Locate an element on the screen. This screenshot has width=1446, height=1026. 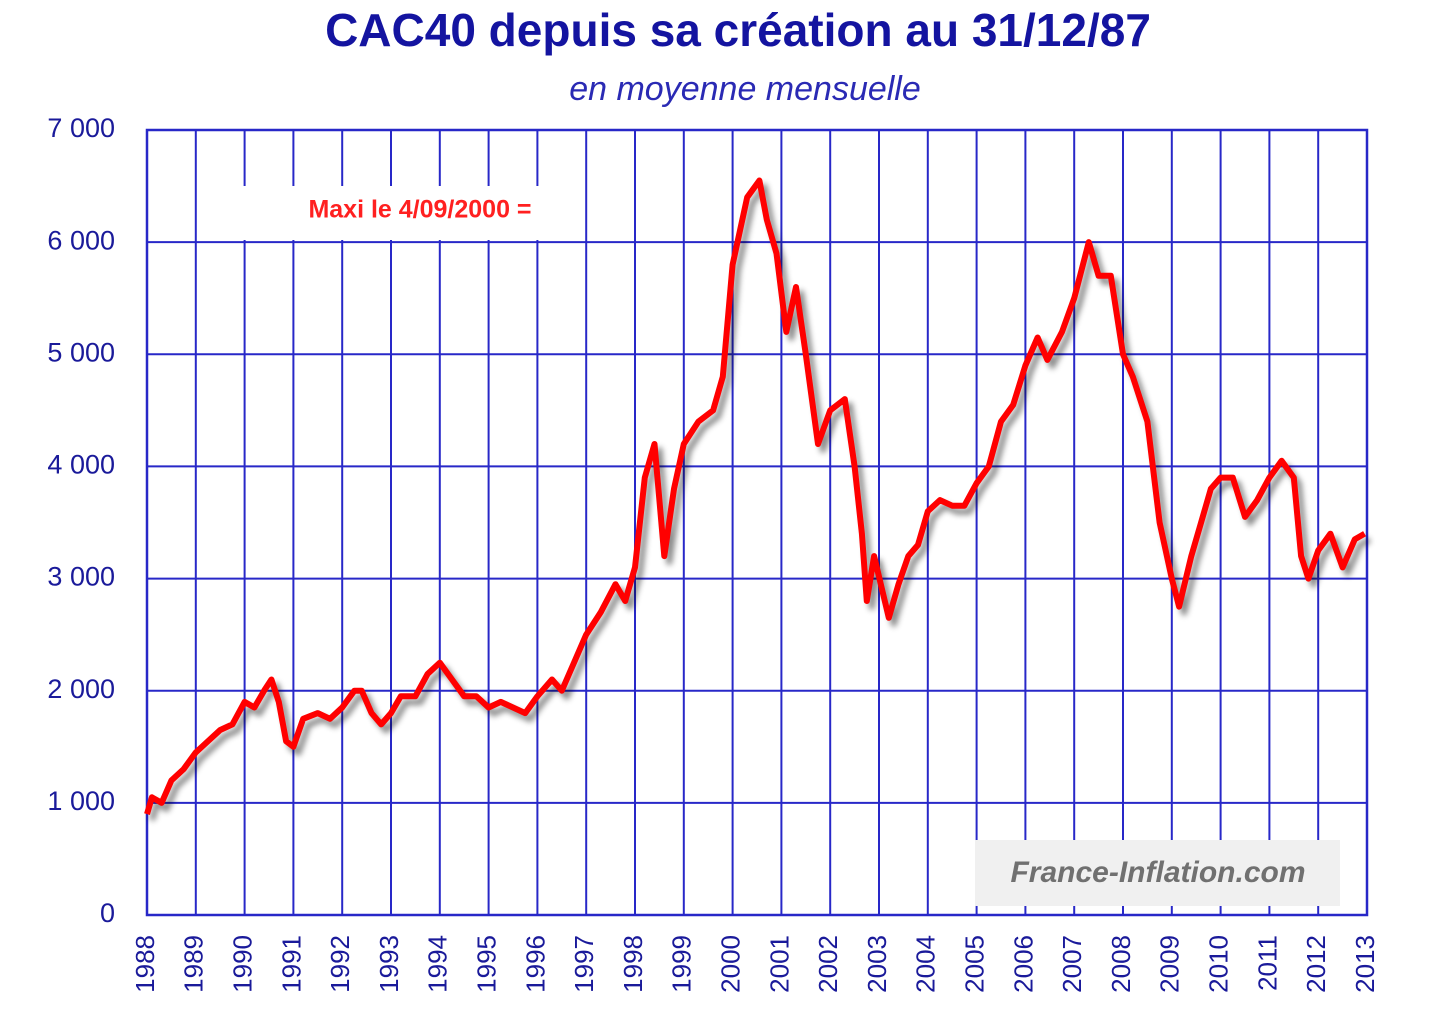
y-tick-label: 7 000 is located at coordinates (81, 128).